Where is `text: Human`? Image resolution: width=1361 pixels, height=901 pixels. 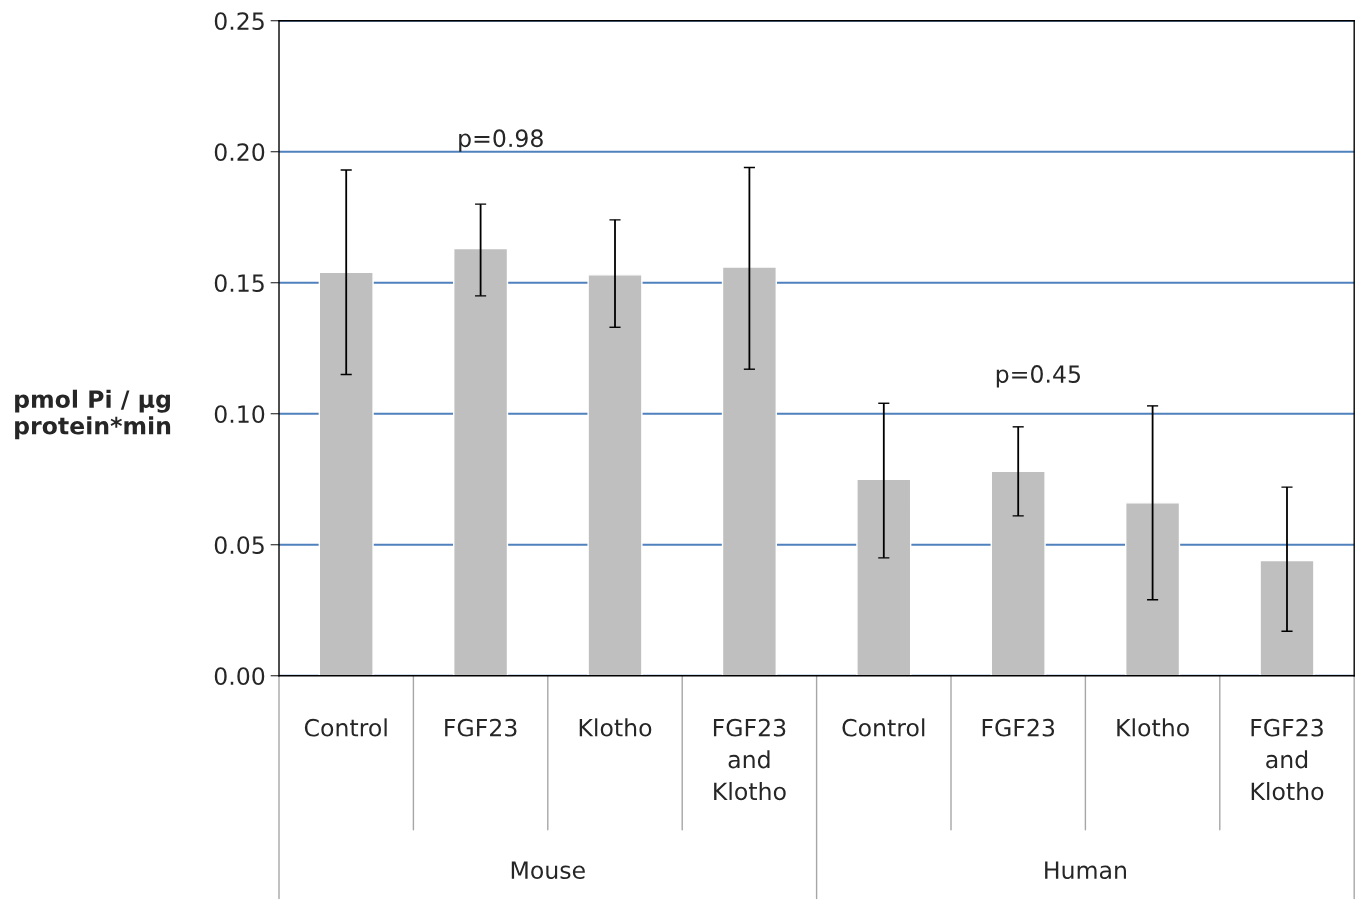
text: Human is located at coordinates (1085, 870).